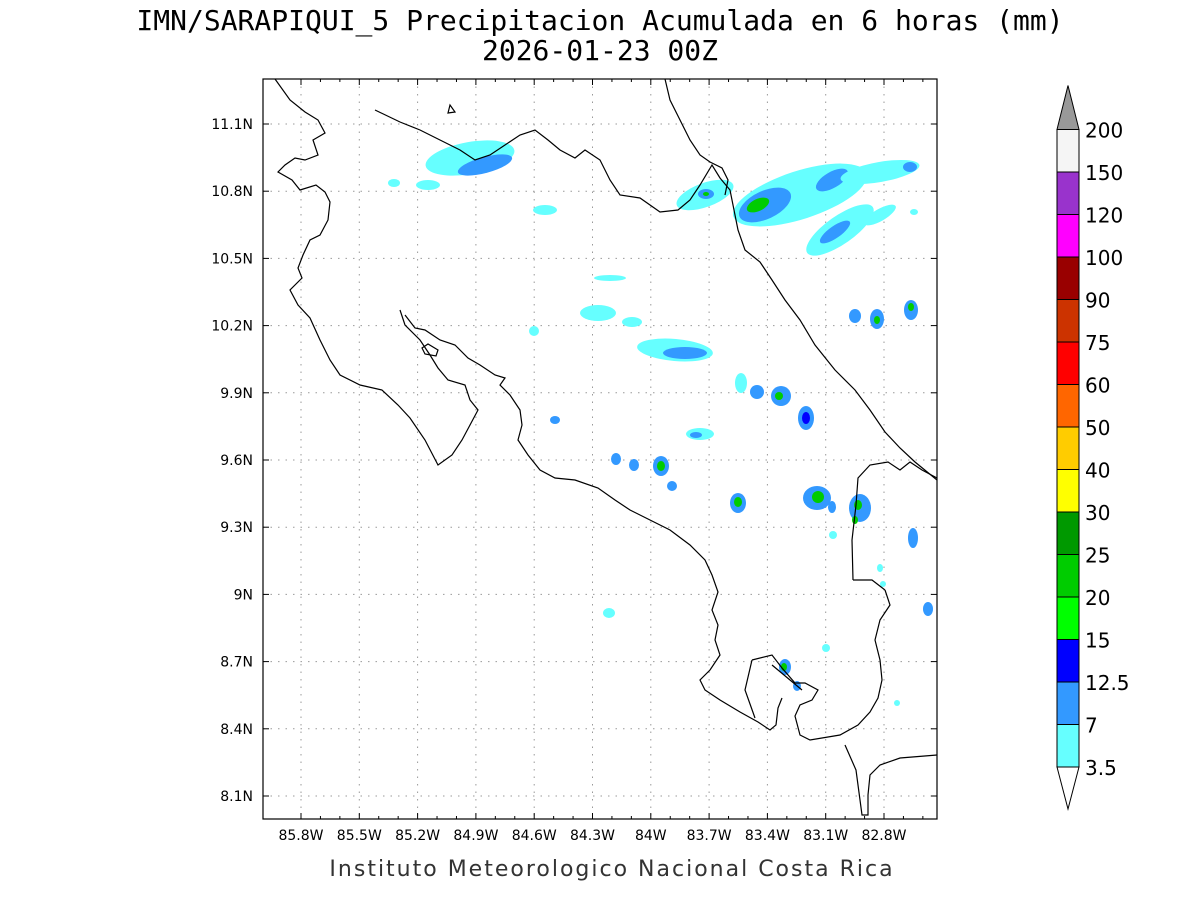 The width and height of the screenshot is (1200, 900). Describe the element at coordinates (232, 192) in the screenshot. I see `lat-tick-label: 10.8N` at that location.